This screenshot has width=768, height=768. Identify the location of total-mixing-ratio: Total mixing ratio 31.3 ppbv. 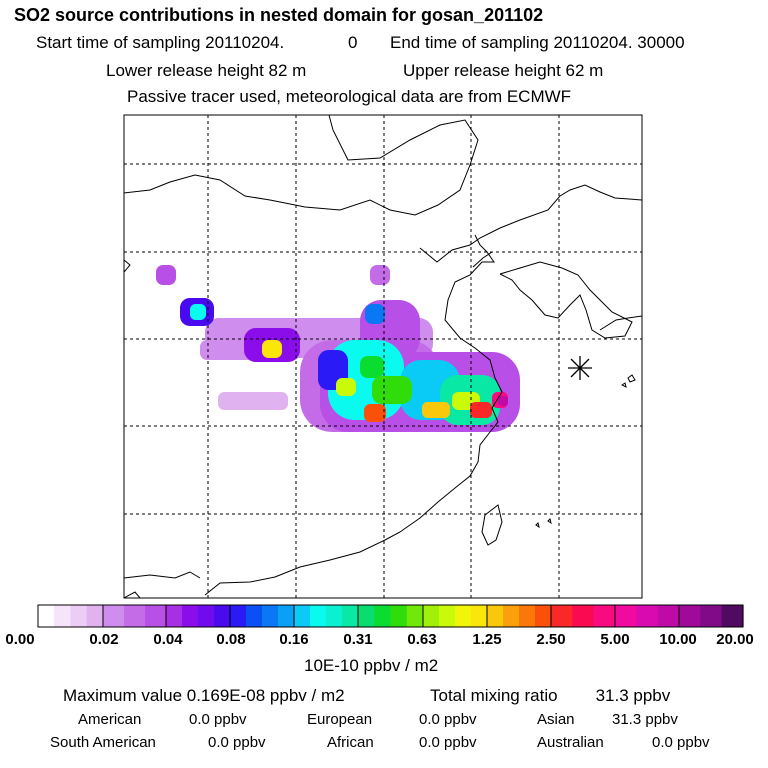
(550, 696).